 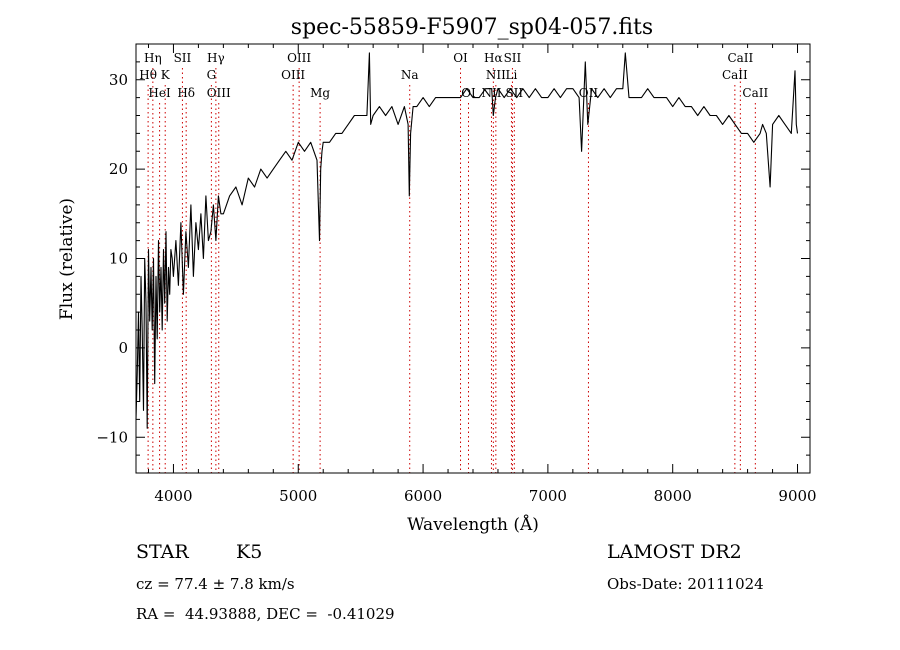 What do you see at coordinates (493, 58) in the screenshot?
I see `line-marker-label: Hα` at bounding box center [493, 58].